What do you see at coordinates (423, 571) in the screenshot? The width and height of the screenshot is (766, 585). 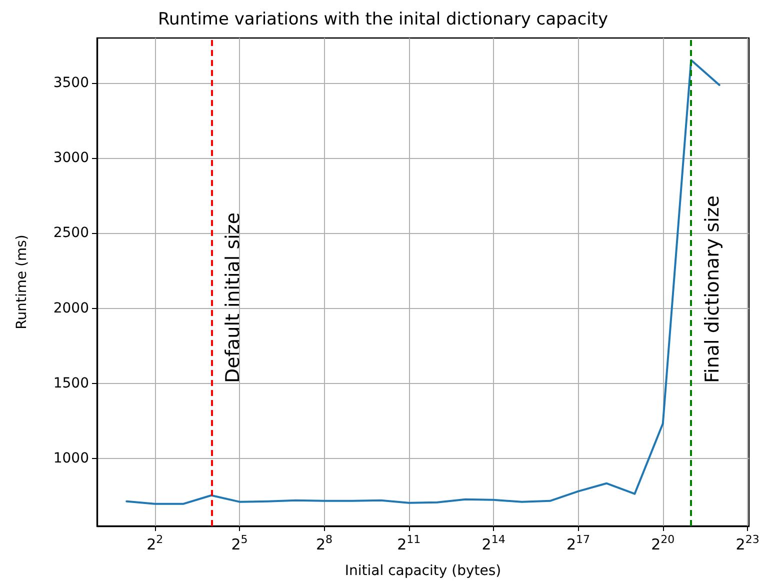 I see `x-axis-title: Initial capacity (bytes)` at bounding box center [423, 571].